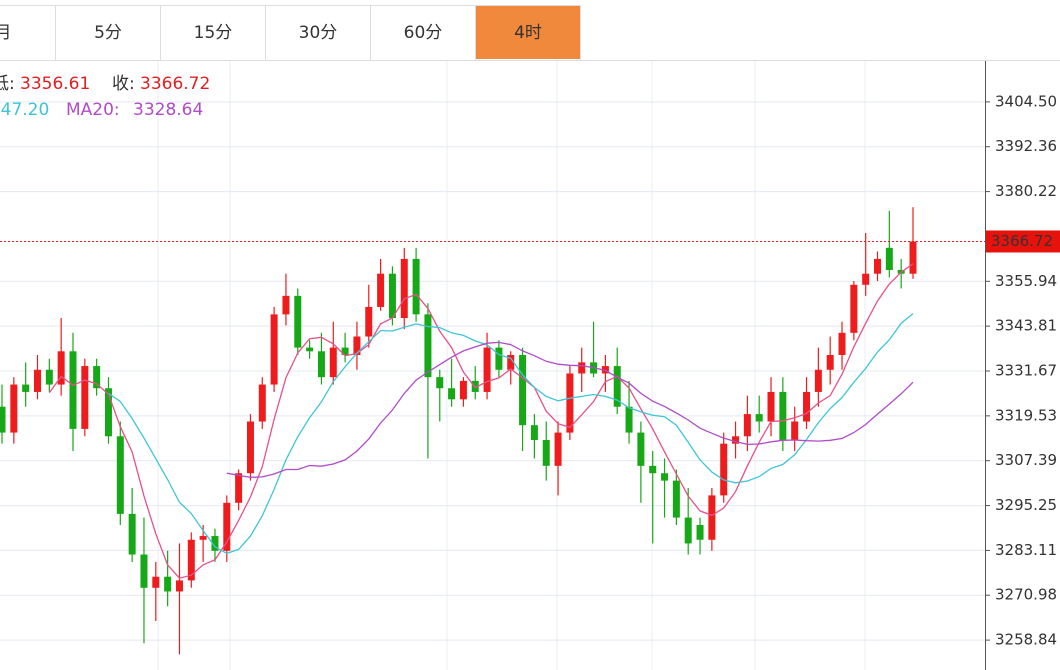  I want to click on tab: 15分, so click(213, 33).